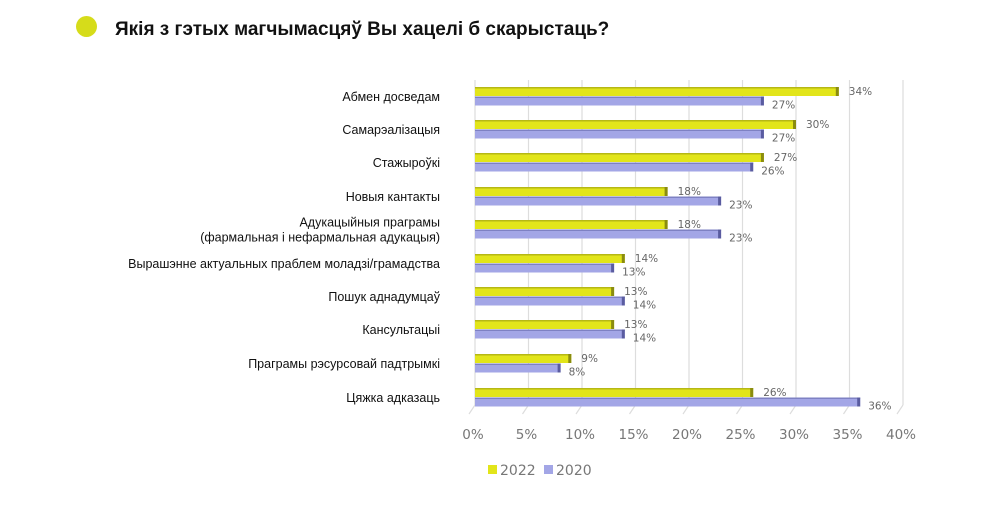  Describe the element at coordinates (847, 435) in the screenshot. I see `x-tick-label: 35%` at that location.